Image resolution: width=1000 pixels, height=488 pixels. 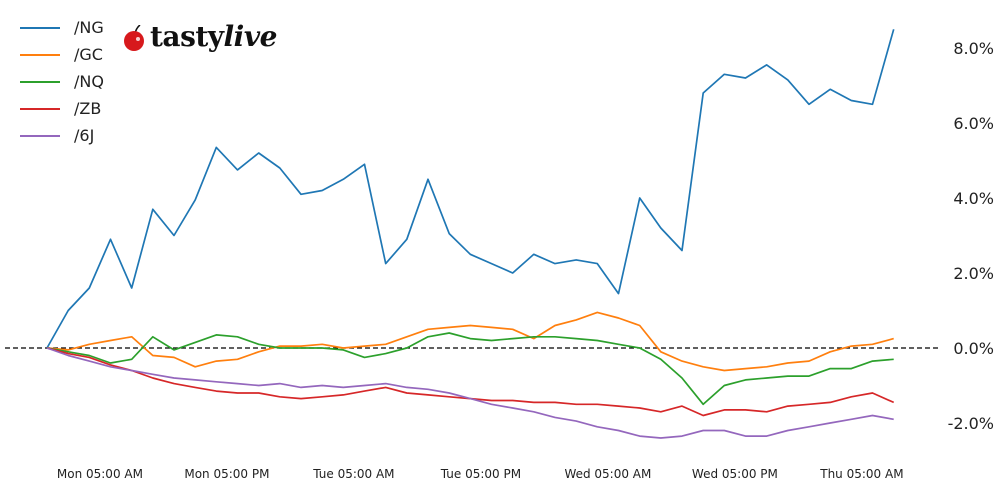 What do you see at coordinates (971, 423) in the screenshot?
I see `y-tick-label: -2.0%` at bounding box center [971, 423].